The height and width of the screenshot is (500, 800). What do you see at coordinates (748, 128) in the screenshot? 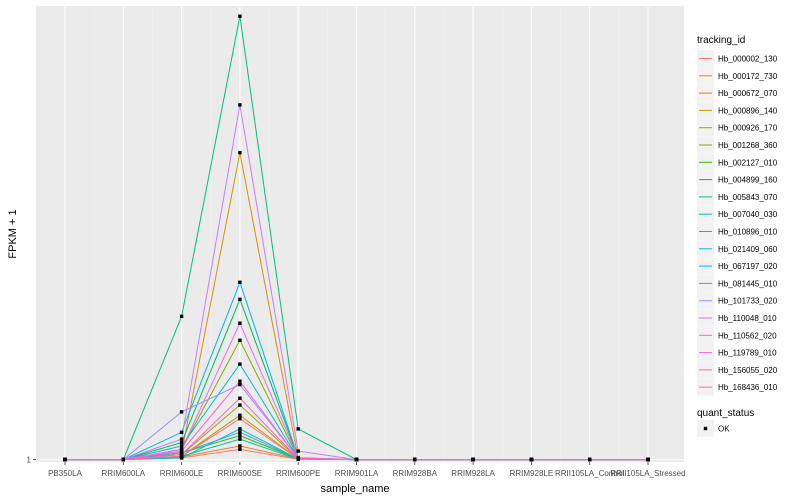
I see `legend-label: Hb_000926_170` at bounding box center [748, 128].